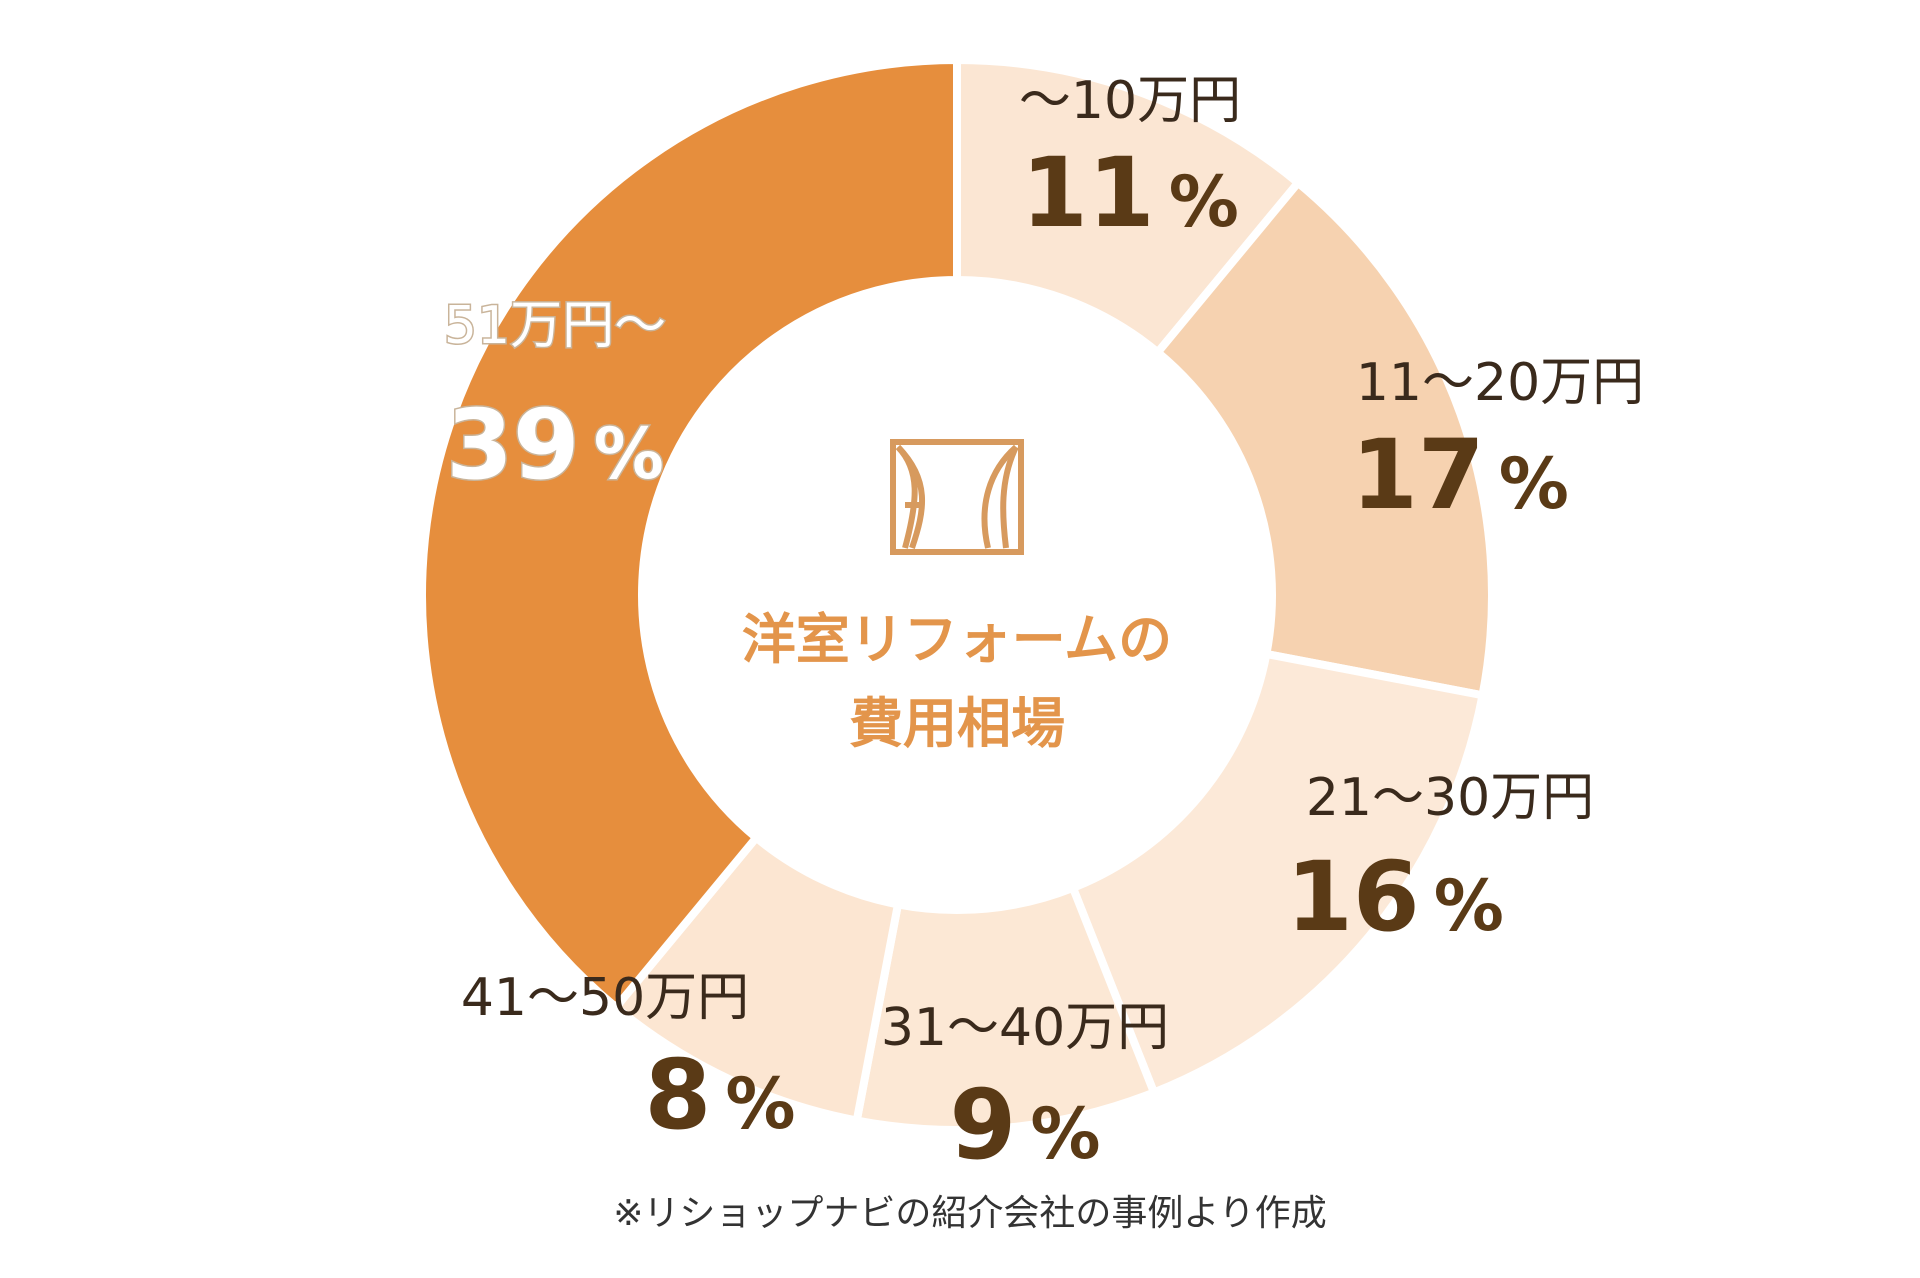  What do you see at coordinates (720, 1095) in the screenshot?
I see `slice-percent-label: 8%` at bounding box center [720, 1095].